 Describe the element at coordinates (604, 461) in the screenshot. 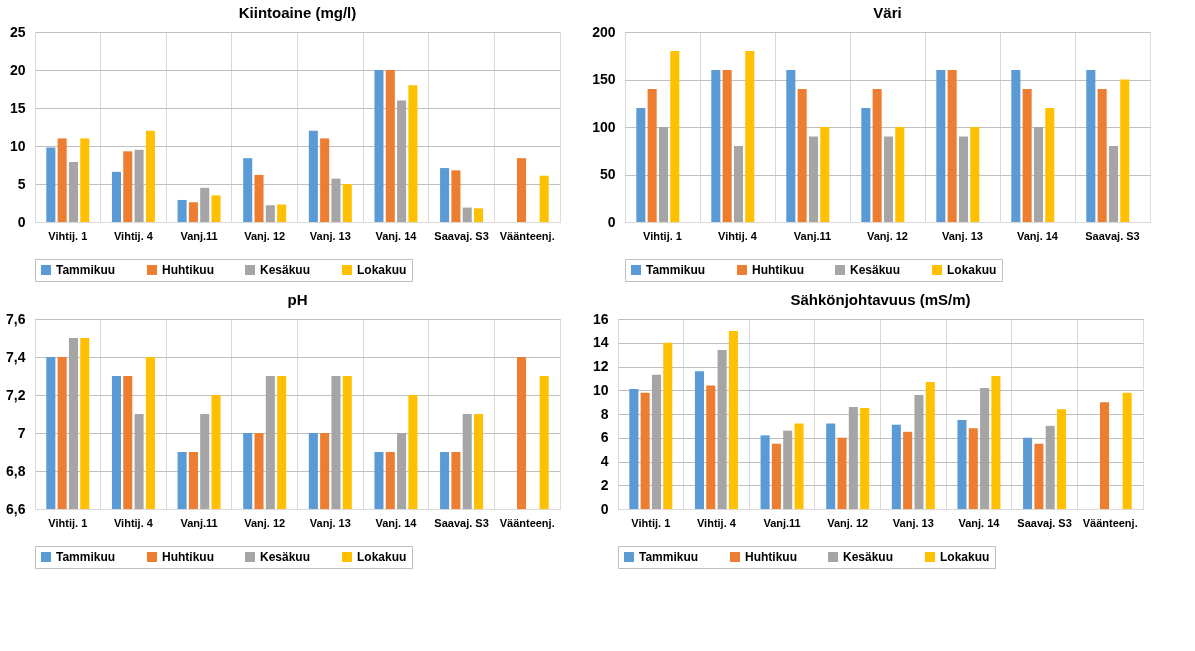

I see `y-tick-label: 4` at that location.